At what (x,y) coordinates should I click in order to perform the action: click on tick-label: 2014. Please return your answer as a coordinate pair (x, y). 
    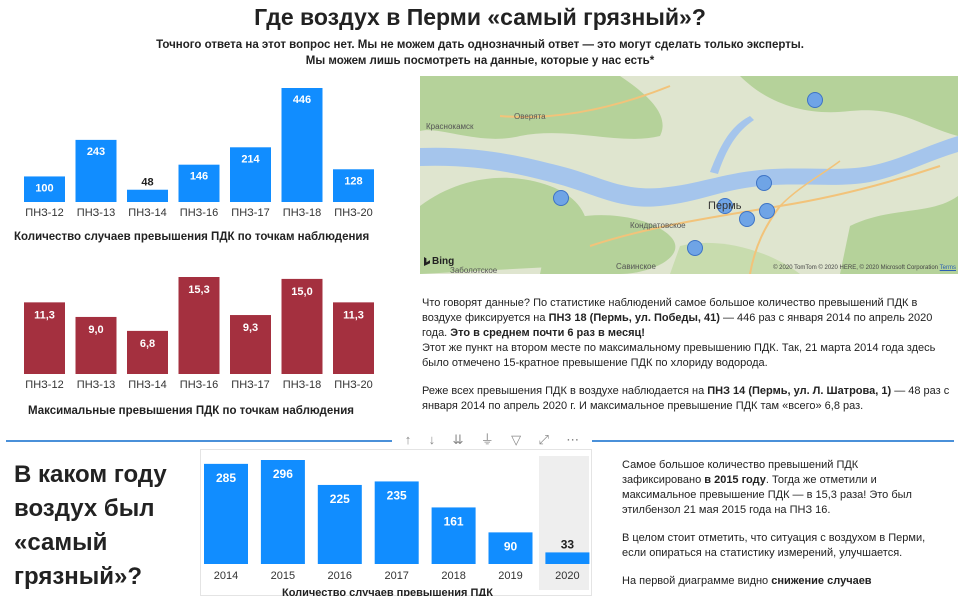
    Looking at the image, I should click on (226, 576).